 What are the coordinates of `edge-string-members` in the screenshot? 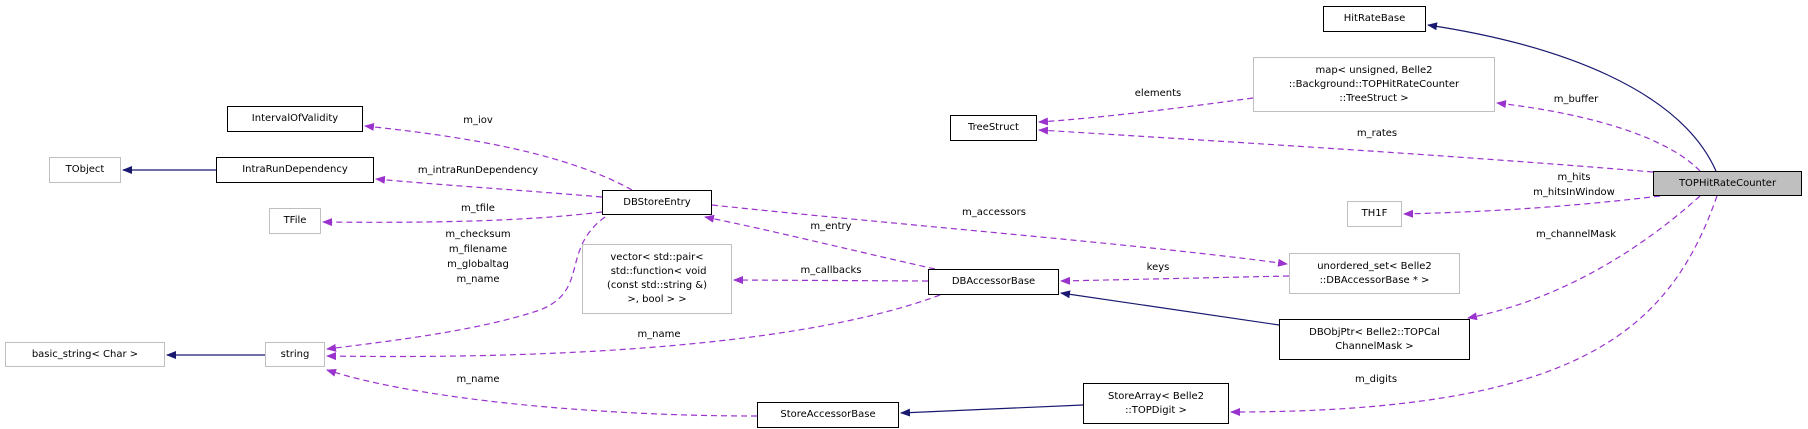 It's located at (466, 284).